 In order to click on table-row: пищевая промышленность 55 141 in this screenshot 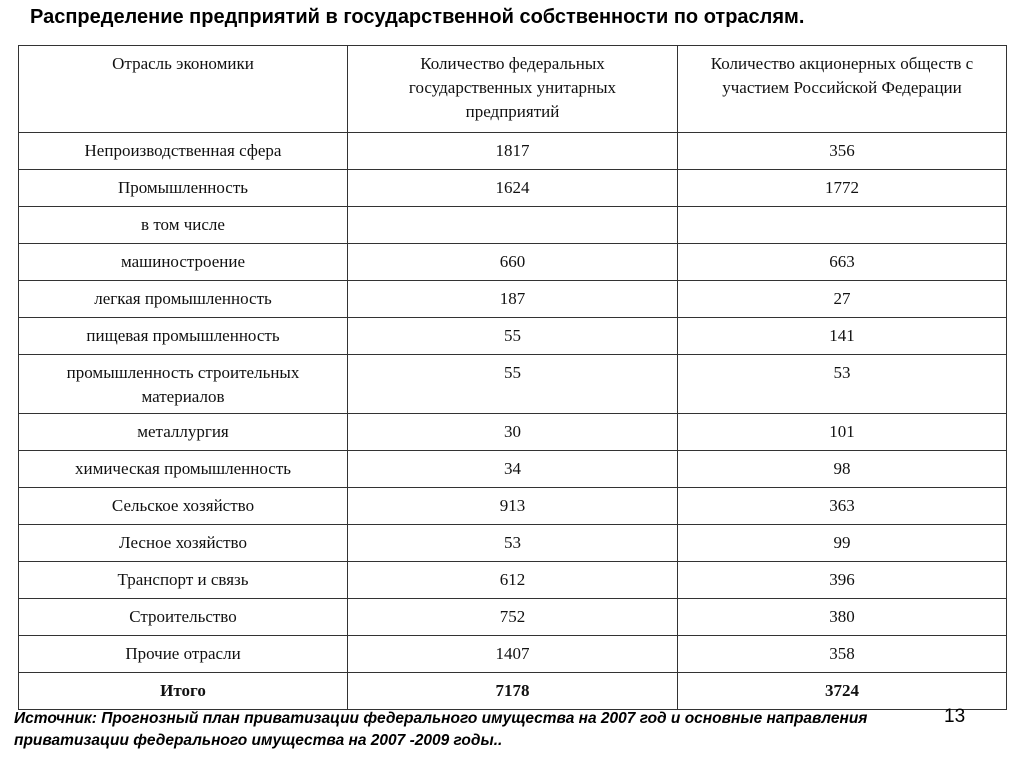, I will do `click(512, 336)`.